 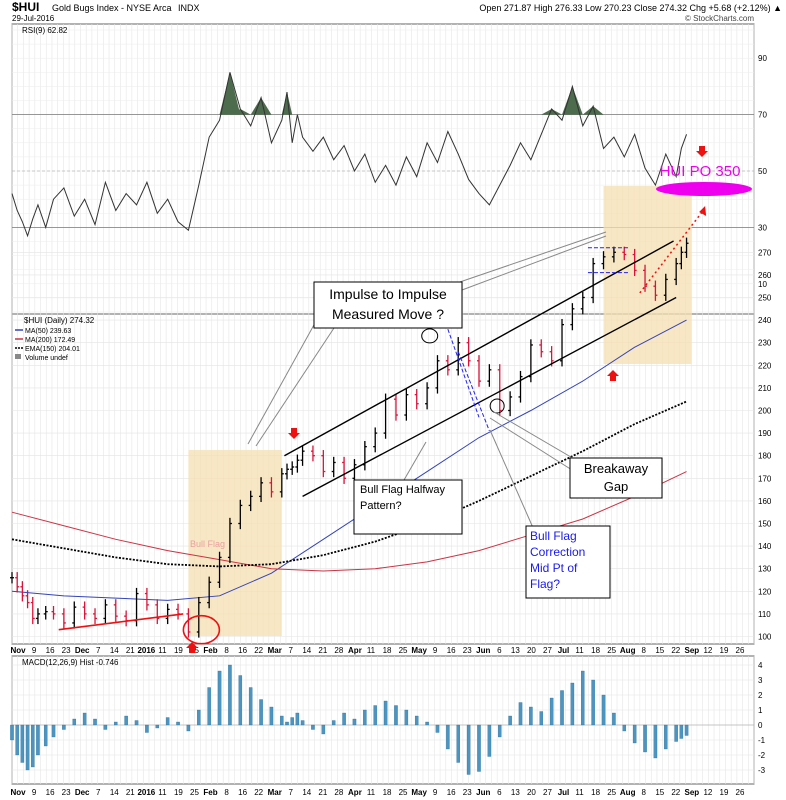 I want to click on ma200-line, so click(x=349, y=521).